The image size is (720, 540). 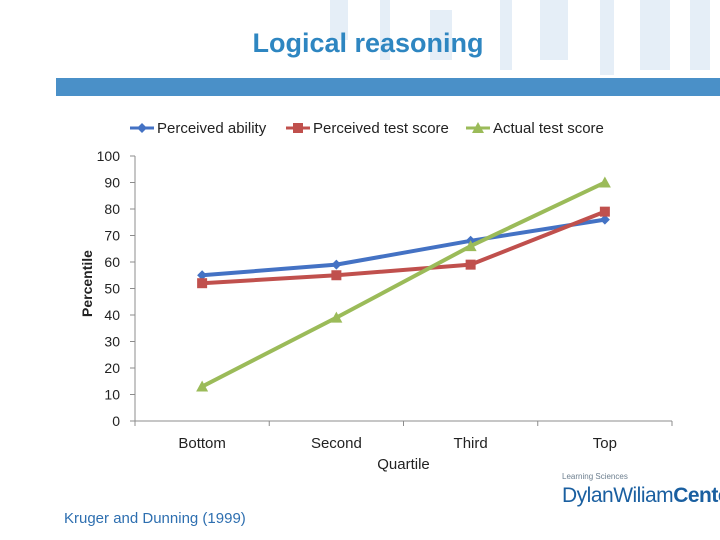 I want to click on logo-wordmark: DylanWiliamCenter, so click(x=641, y=496).